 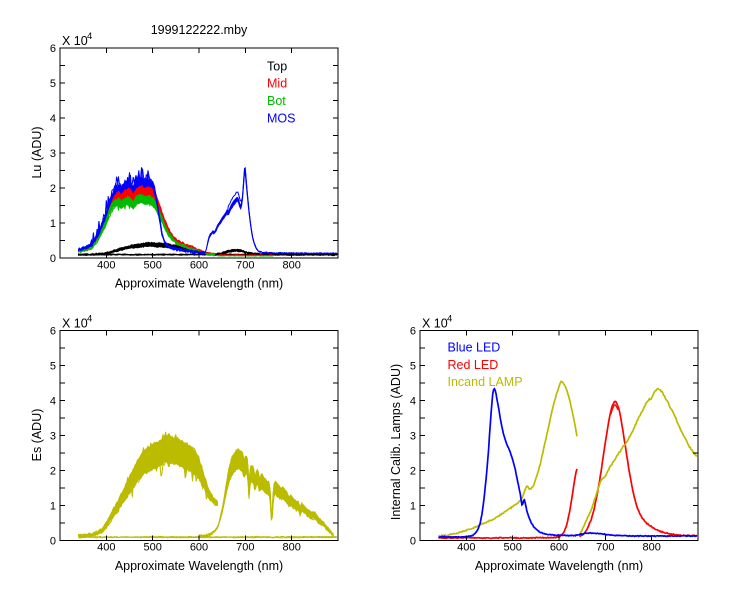 I want to click on svg-text: Incand LAMP, so click(x=485, y=382).